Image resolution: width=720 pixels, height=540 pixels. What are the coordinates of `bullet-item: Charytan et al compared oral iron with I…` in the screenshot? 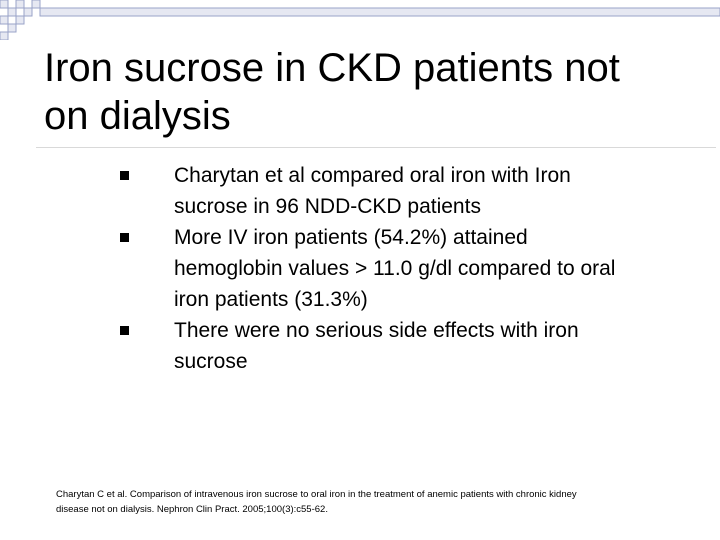 It's located at (410, 191).